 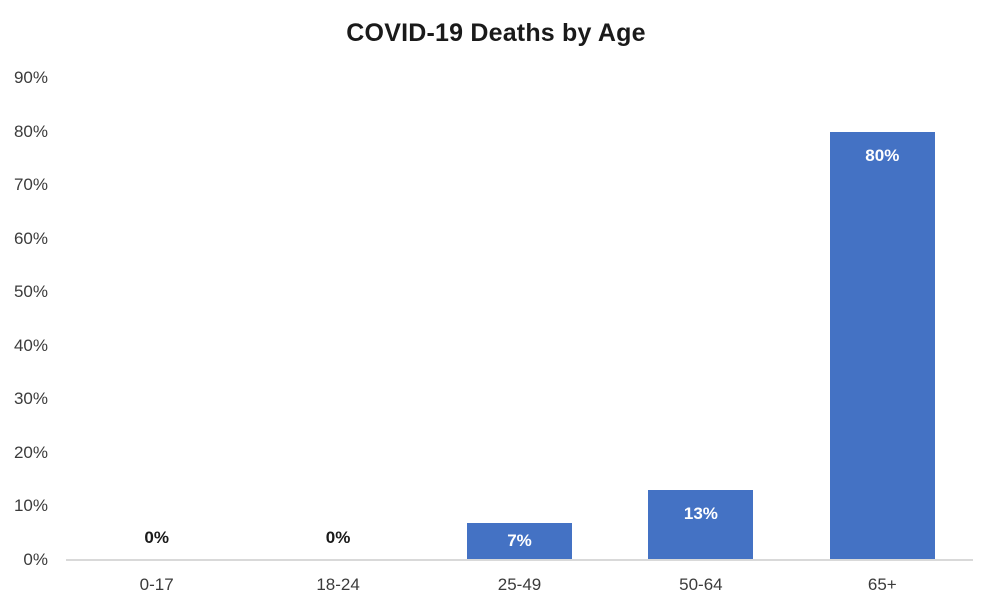 What do you see at coordinates (35, 559) in the screenshot?
I see `y-axis-tick-label: 0%` at bounding box center [35, 559].